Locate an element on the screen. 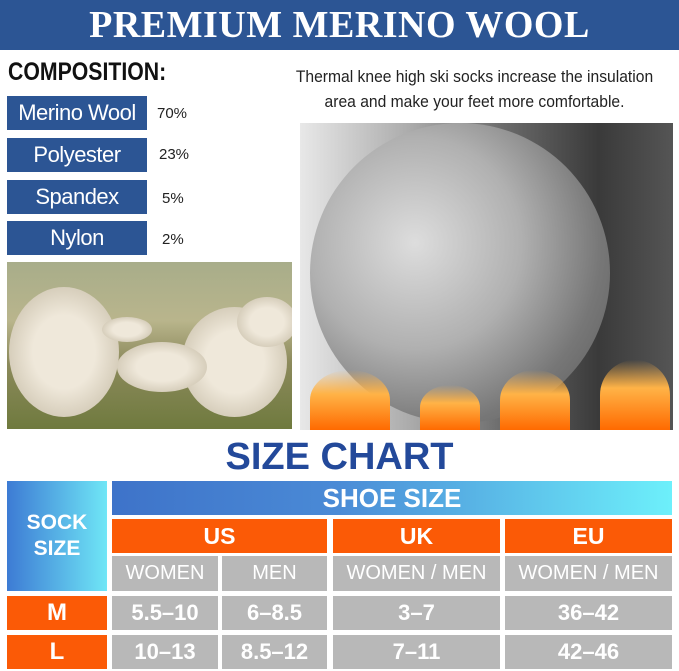  percent-merino-wool: 70% is located at coordinates (172, 113).